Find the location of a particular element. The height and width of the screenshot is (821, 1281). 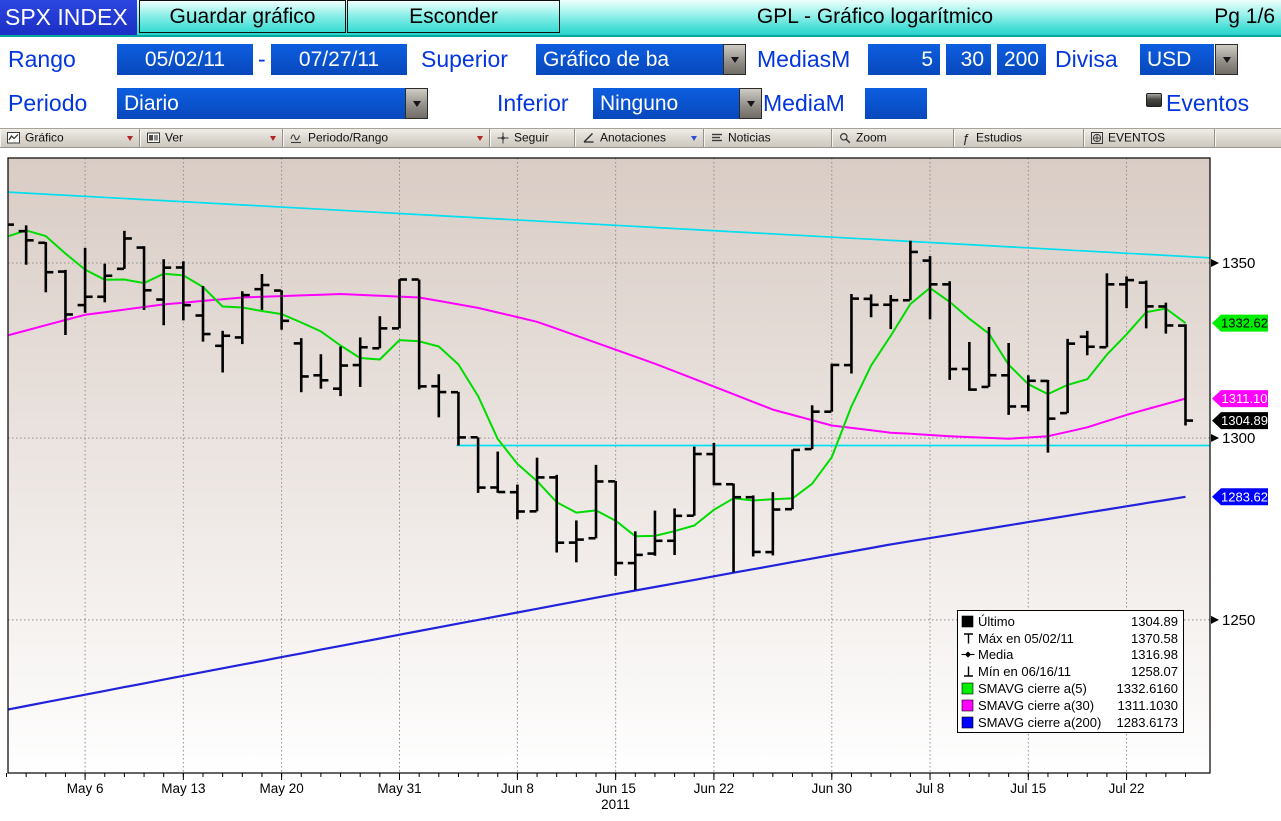

divisa-label: Divisa is located at coordinates (1086, 59).